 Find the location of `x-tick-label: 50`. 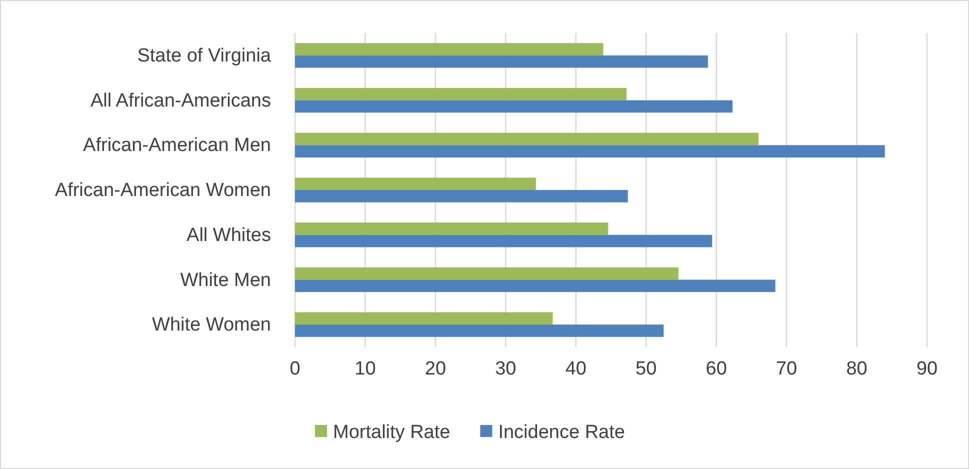

x-tick-label: 50 is located at coordinates (646, 369).